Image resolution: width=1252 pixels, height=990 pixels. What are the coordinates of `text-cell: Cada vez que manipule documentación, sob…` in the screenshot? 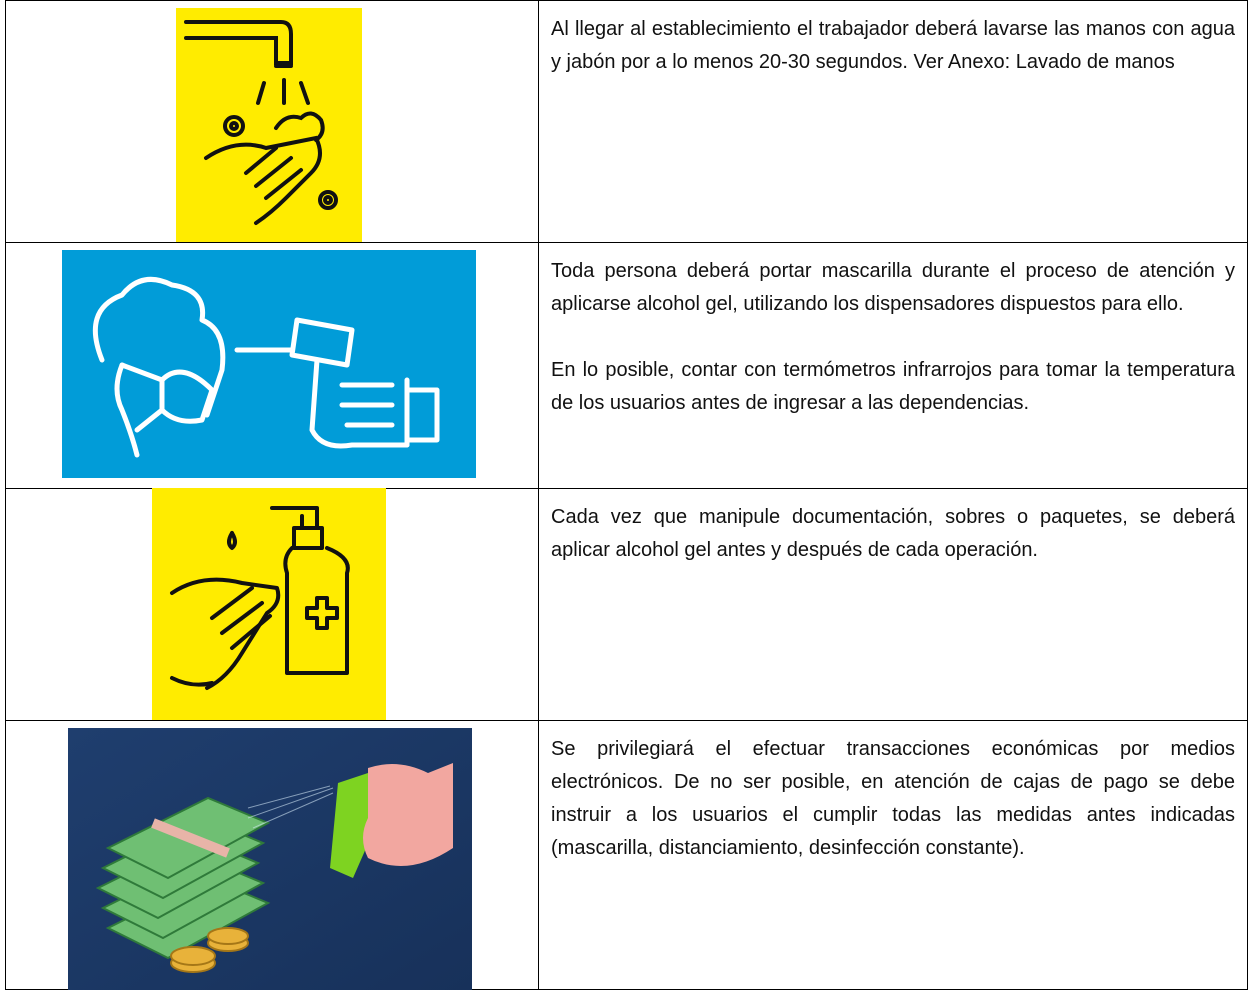 It's located at (893, 604).